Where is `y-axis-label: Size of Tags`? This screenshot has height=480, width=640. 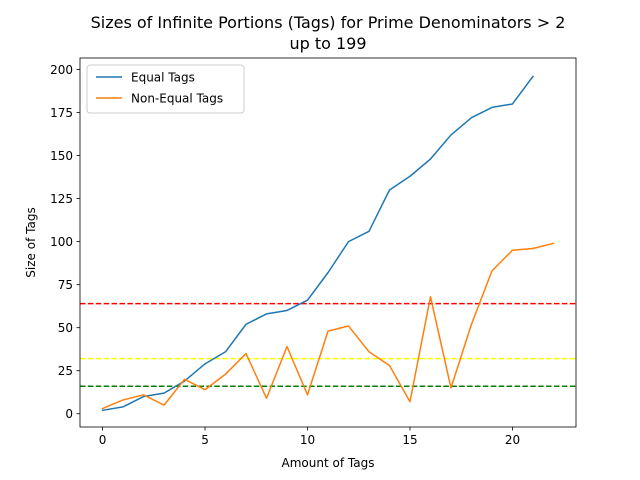
y-axis-label: Size of Tags is located at coordinates (31, 242).